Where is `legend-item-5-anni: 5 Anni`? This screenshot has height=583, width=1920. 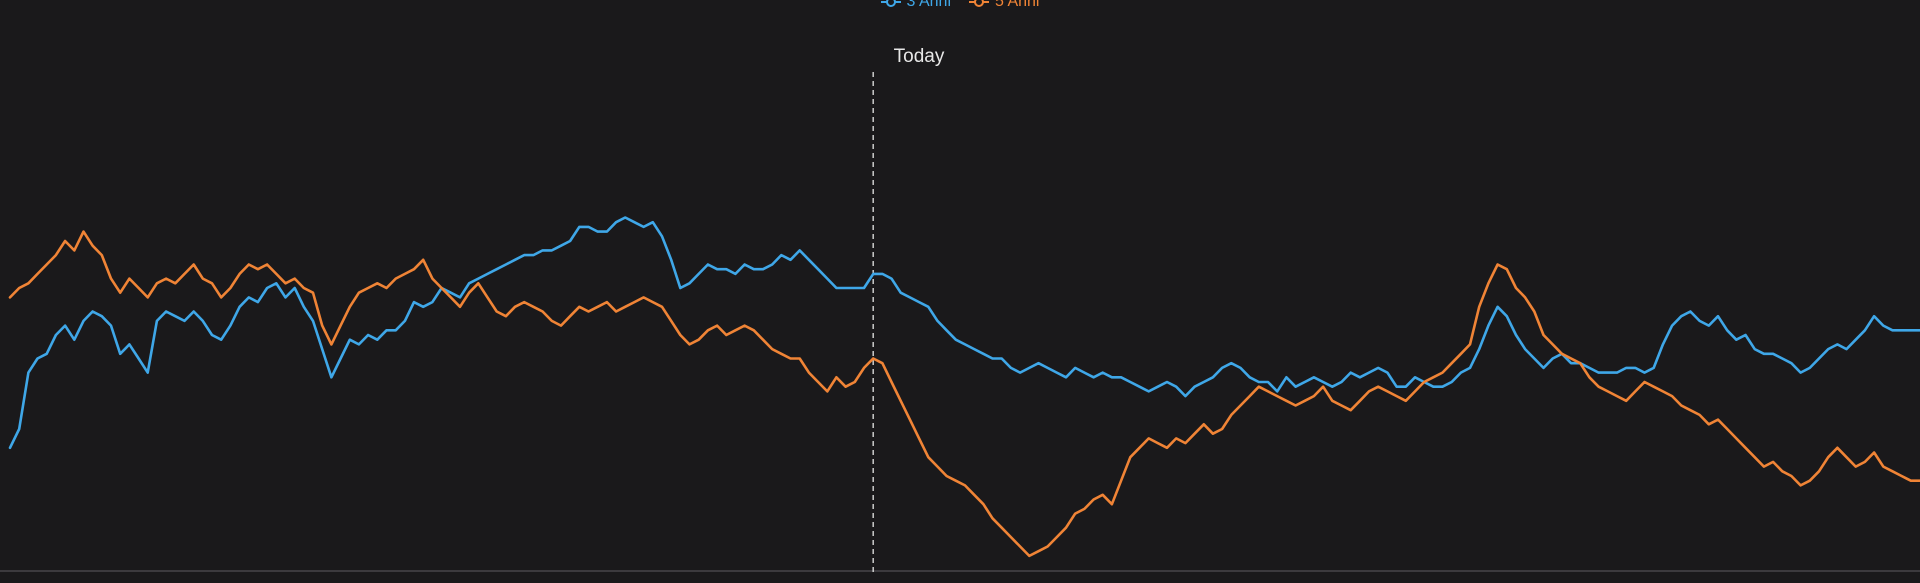
legend-item-5-anni: 5 Anni is located at coordinates (1004, 5).